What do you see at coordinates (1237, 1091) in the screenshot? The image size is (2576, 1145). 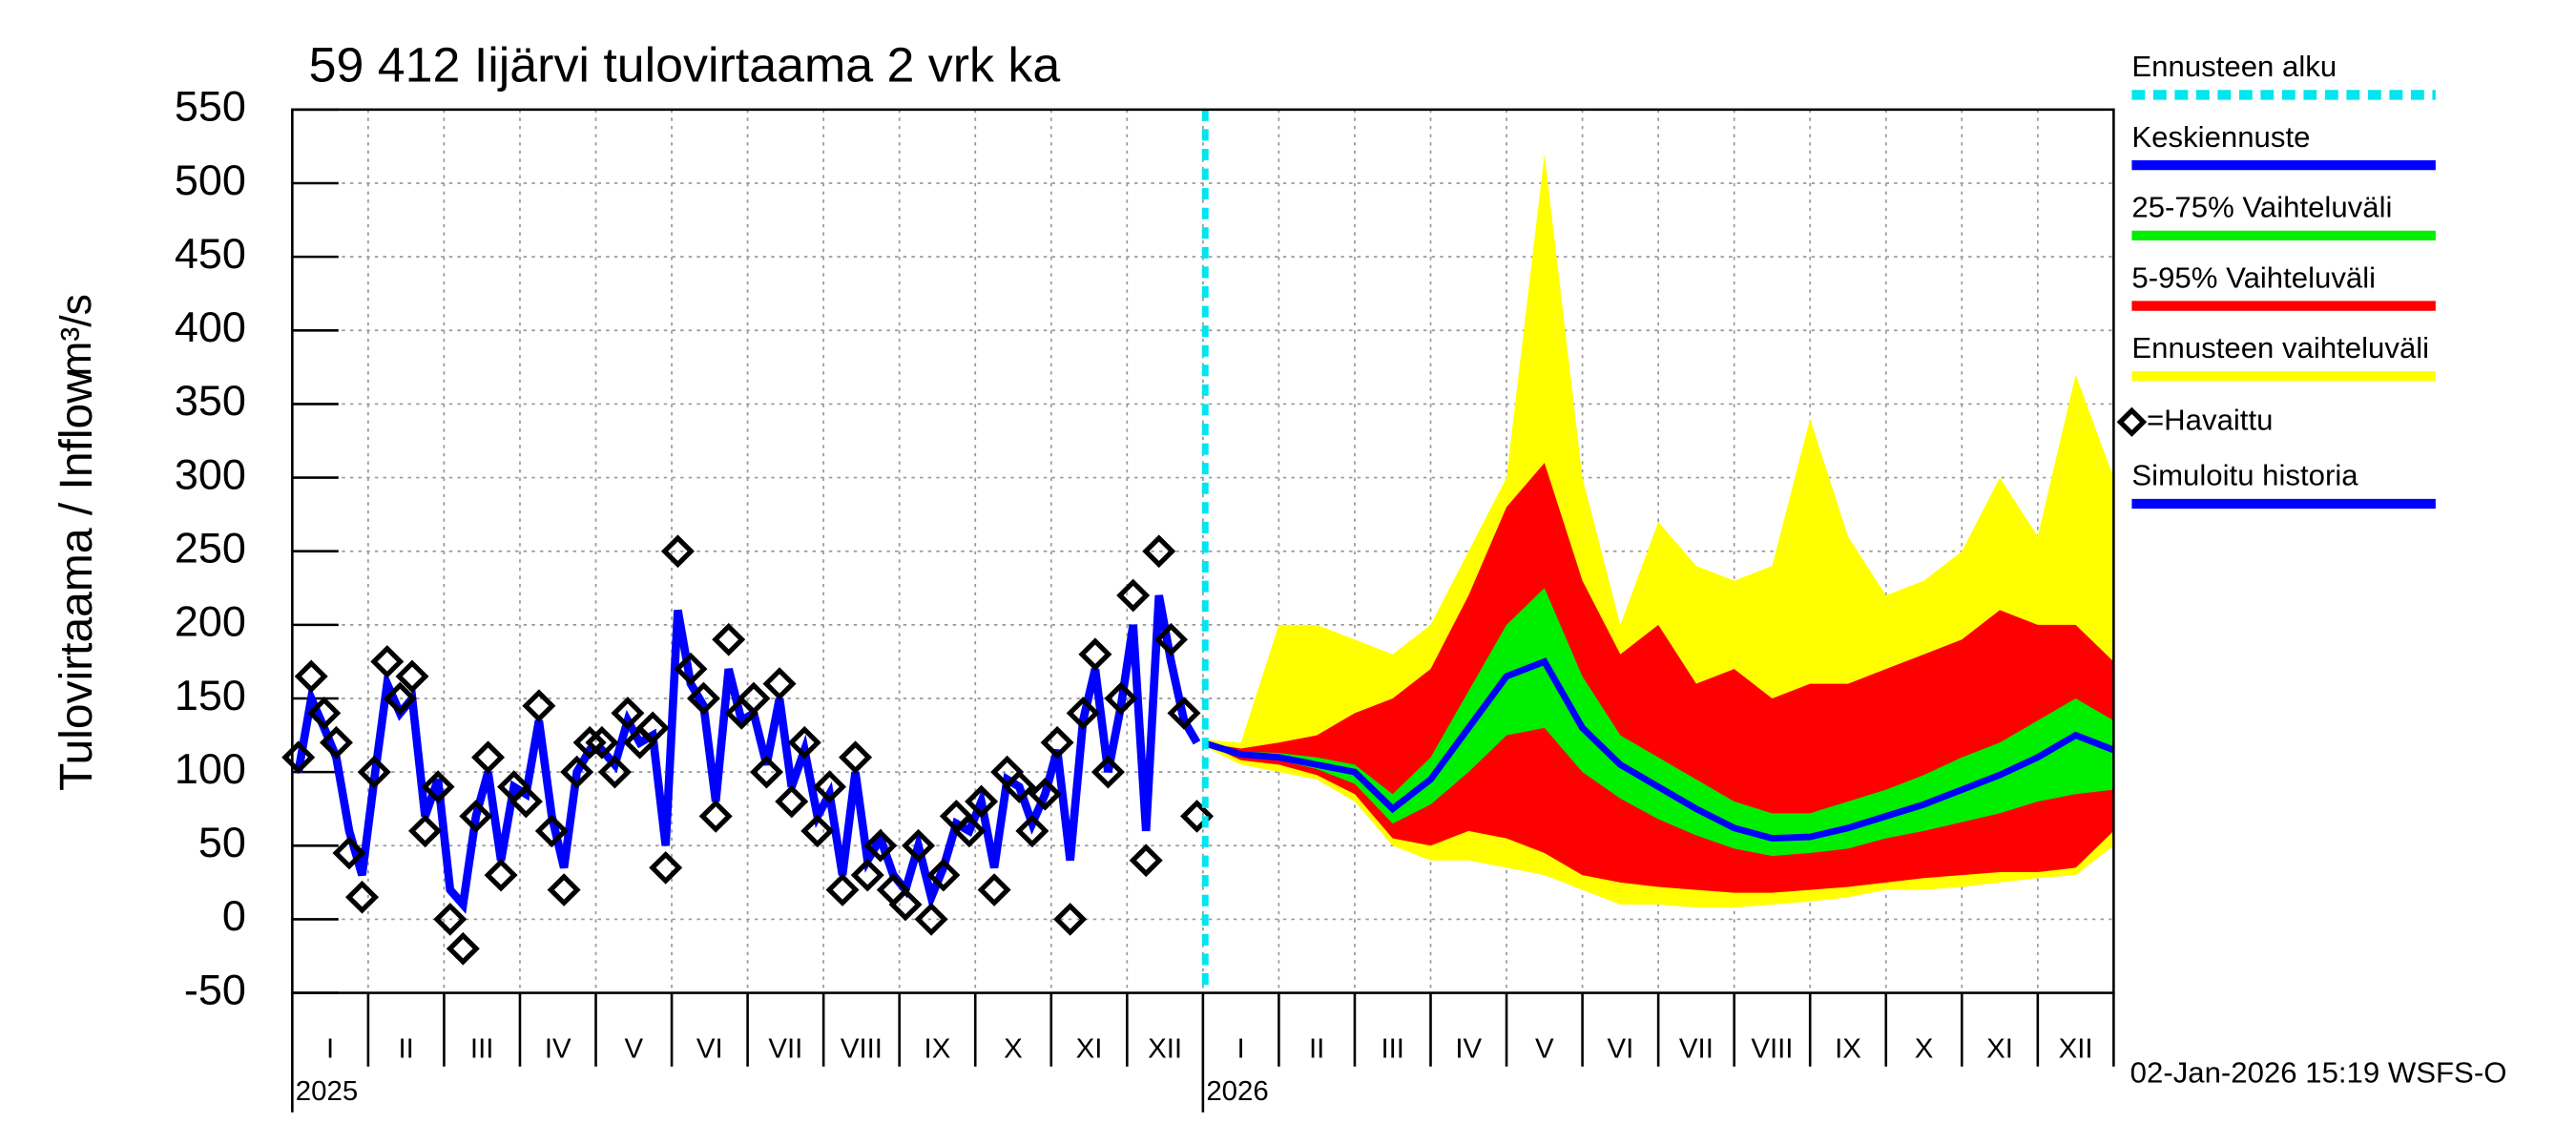 I see `year-label: 2026` at bounding box center [1237, 1091].